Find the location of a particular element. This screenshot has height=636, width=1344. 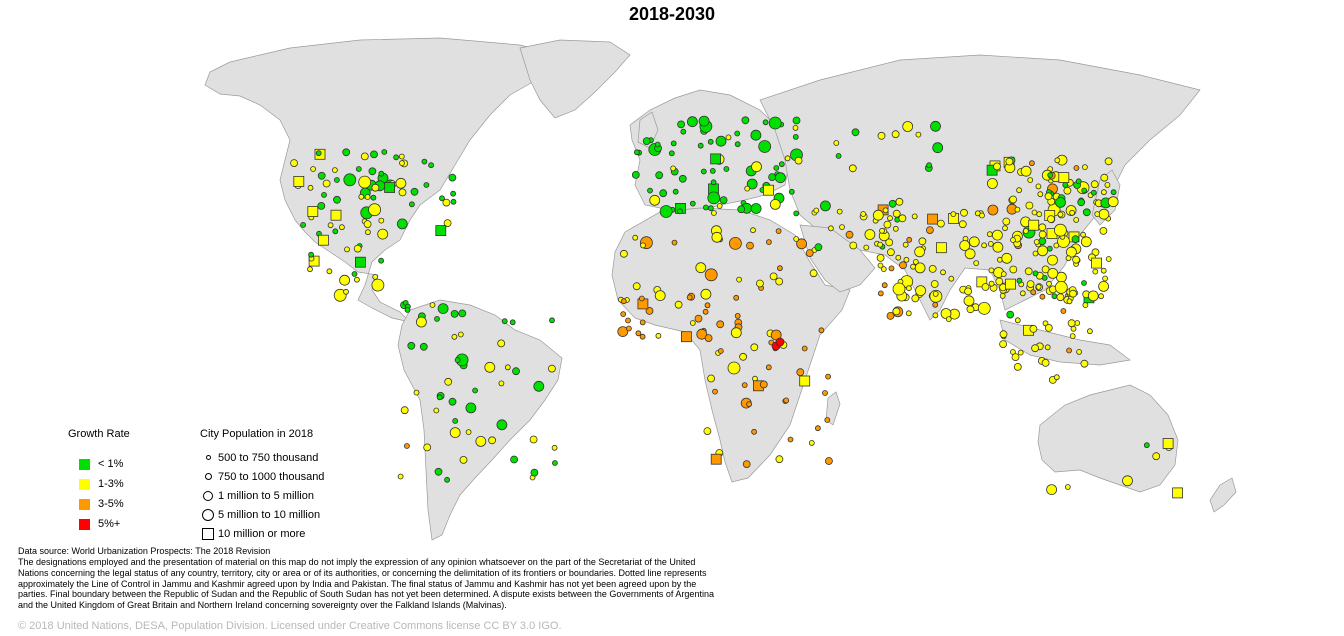

legend-label: 1-3% is located at coordinates (111, 484).